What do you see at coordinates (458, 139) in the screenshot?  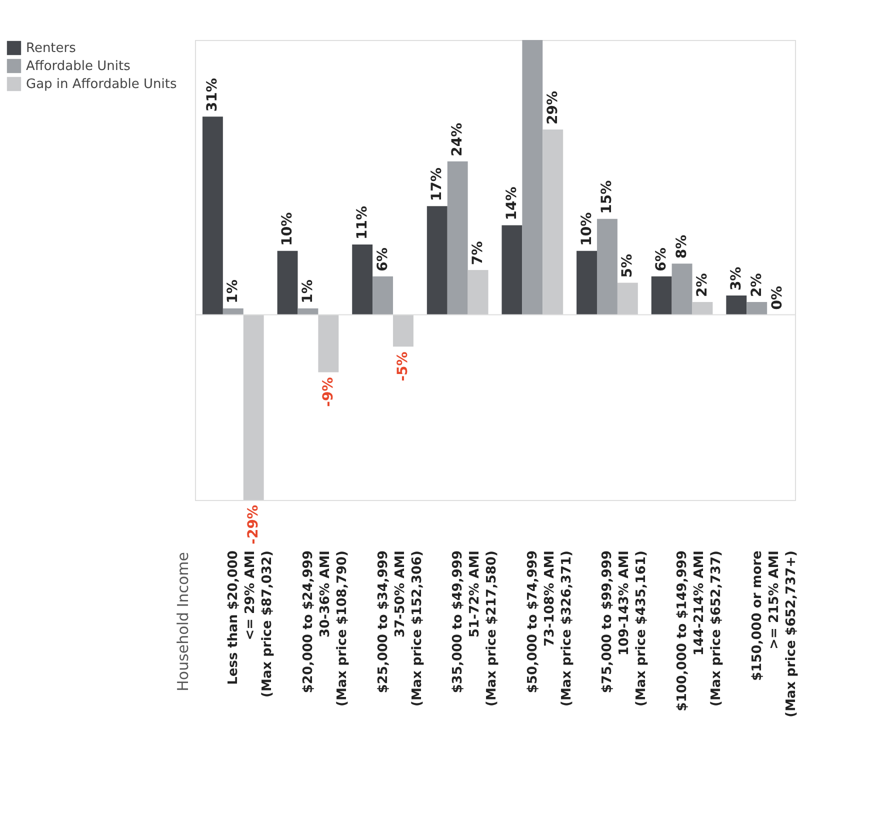 I see `data-label: 24%` at bounding box center [458, 139].